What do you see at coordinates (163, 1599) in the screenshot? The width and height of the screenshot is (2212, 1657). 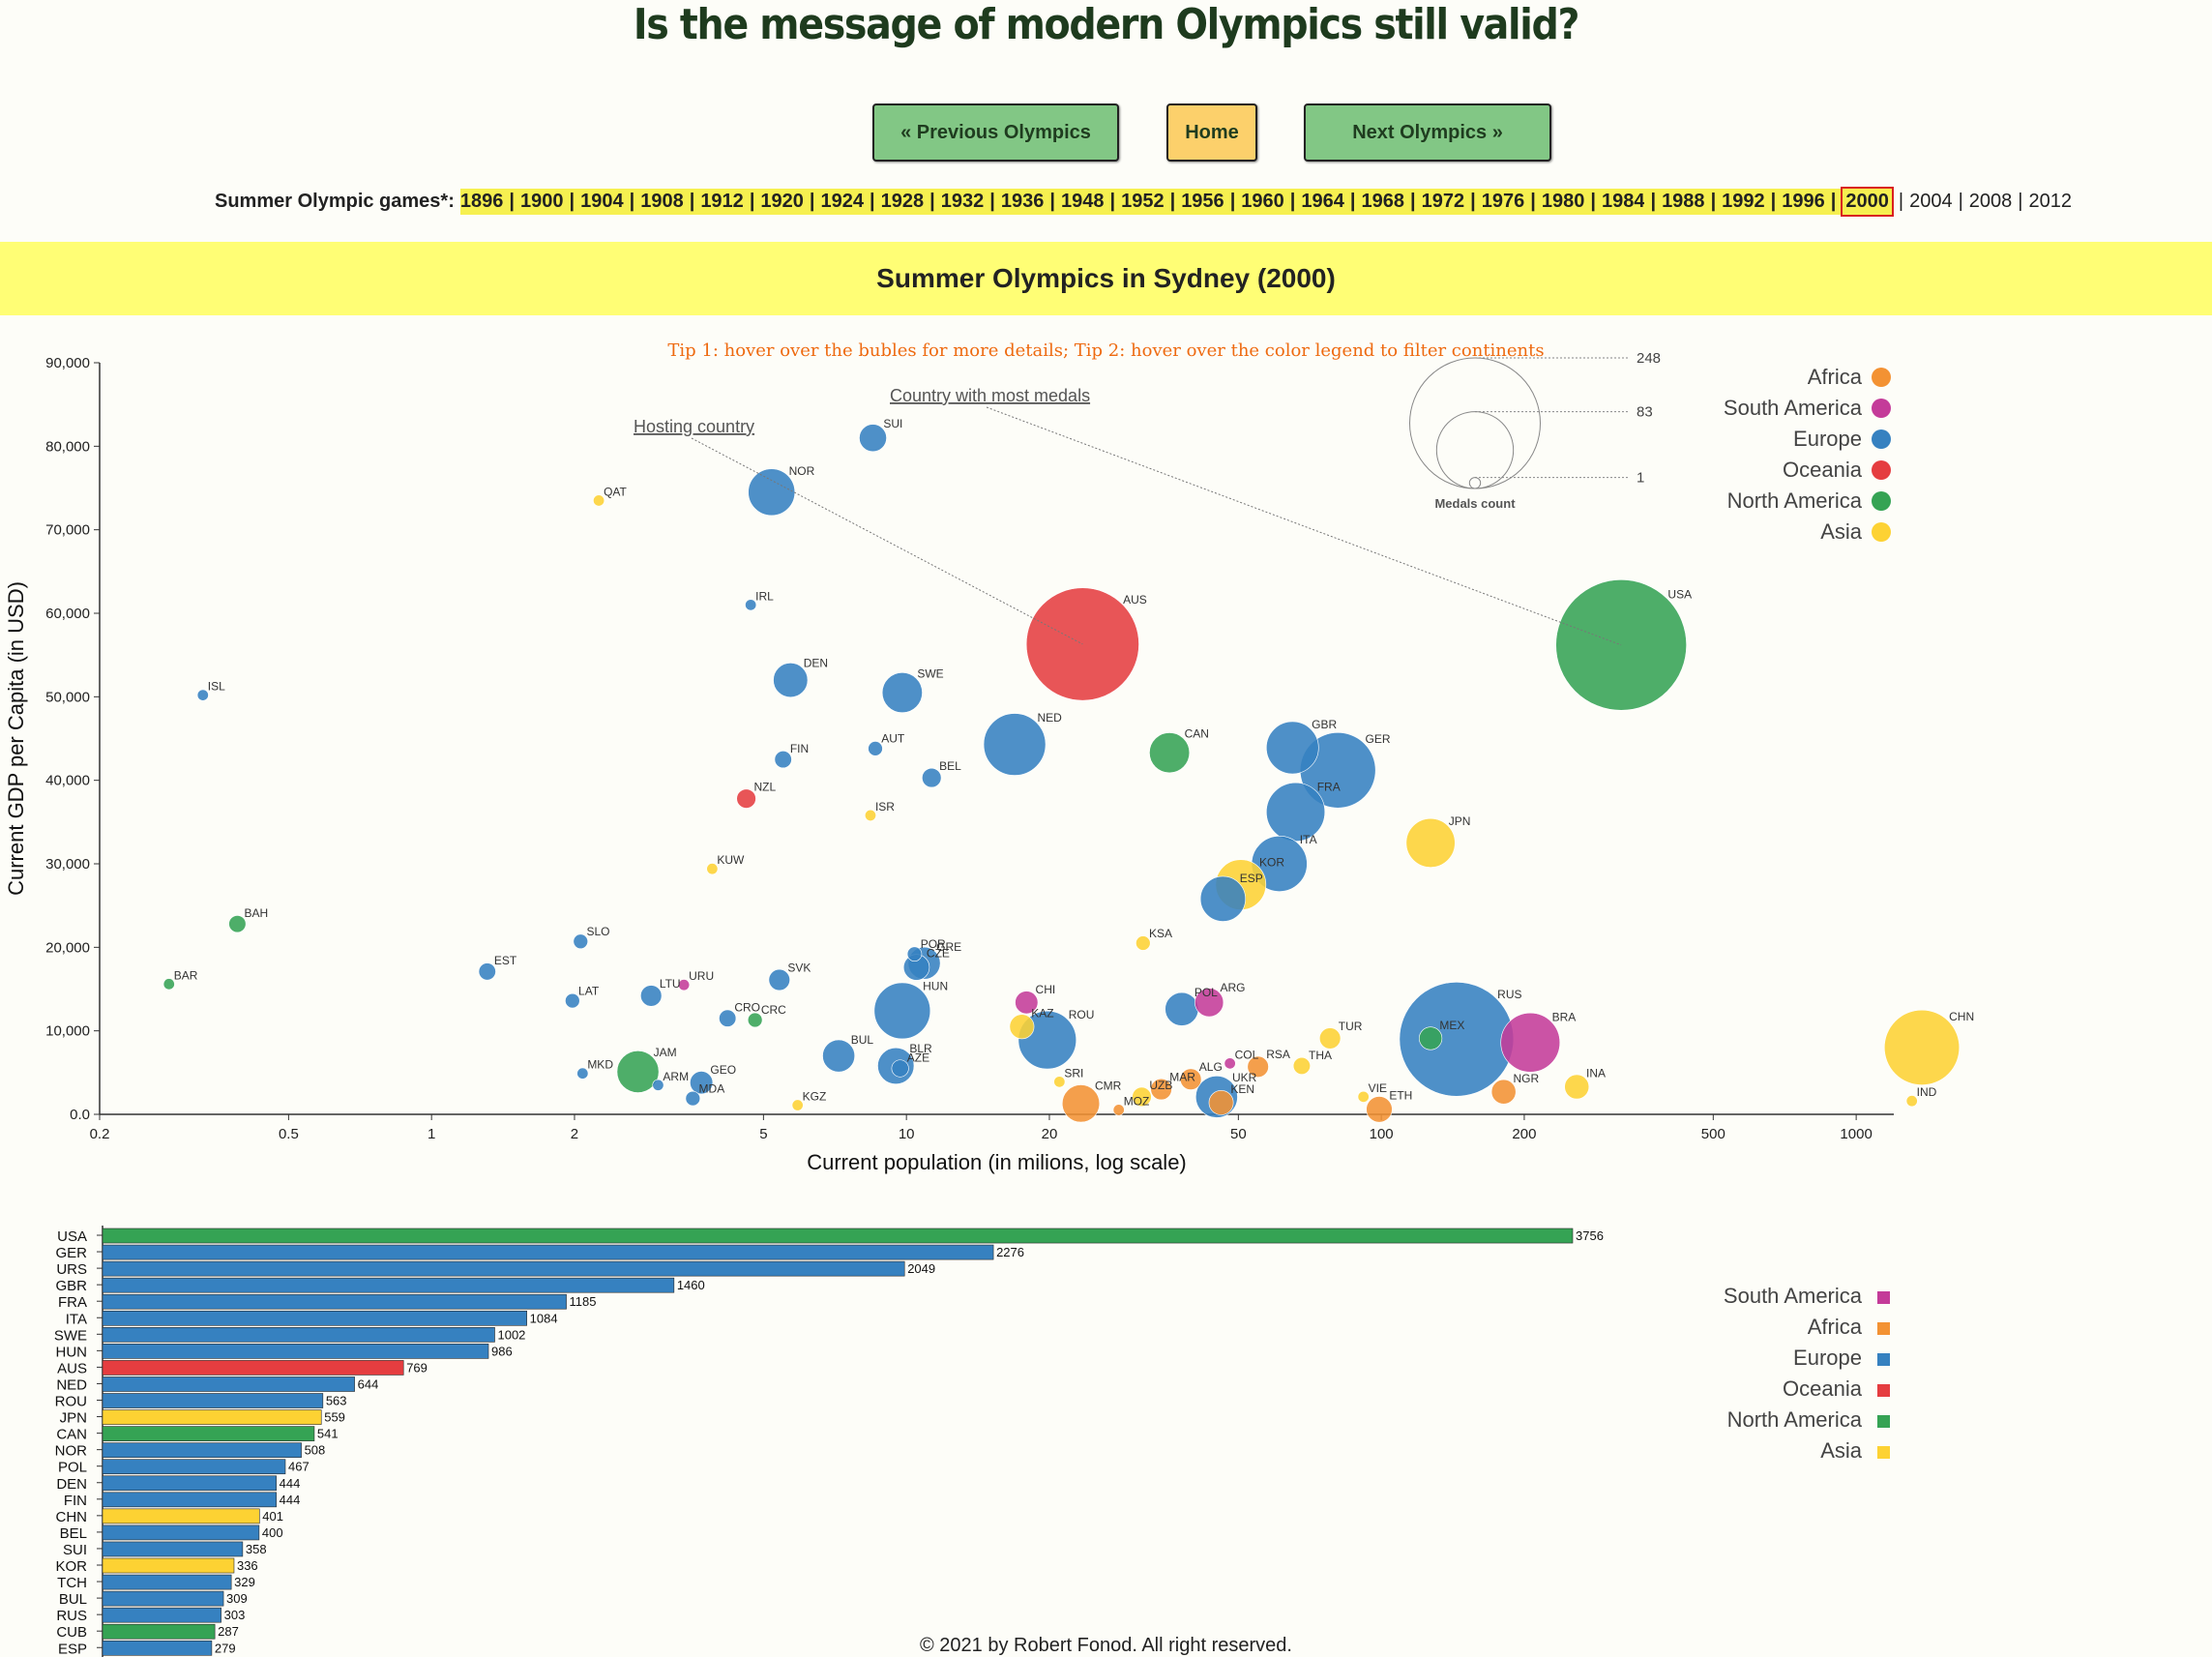 I see `bar-bul` at bounding box center [163, 1599].